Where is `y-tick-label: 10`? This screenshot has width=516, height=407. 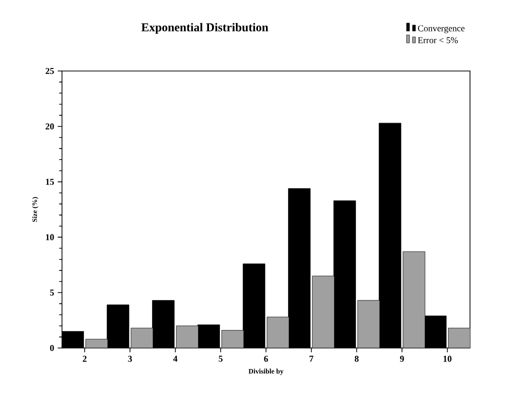
y-tick-label: 10 is located at coordinates (50, 237).